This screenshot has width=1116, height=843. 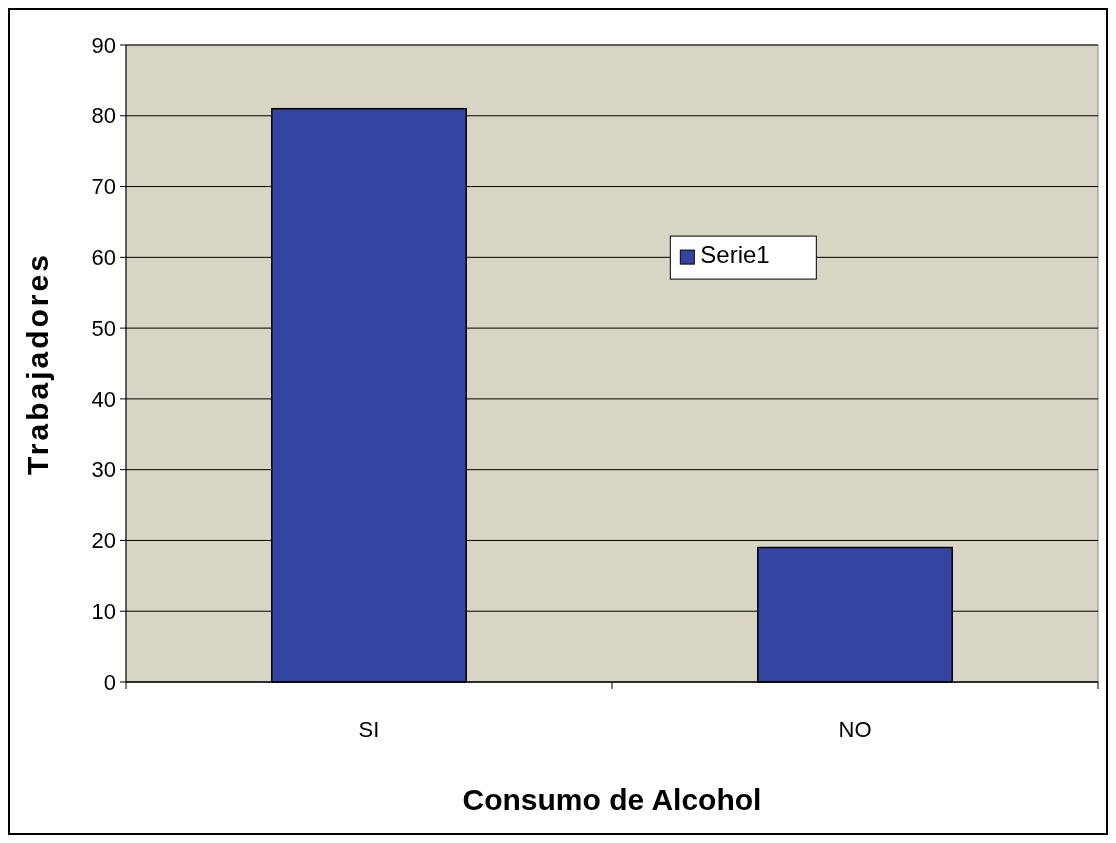 I want to click on y-tick-label: 50, so click(x=103, y=328).